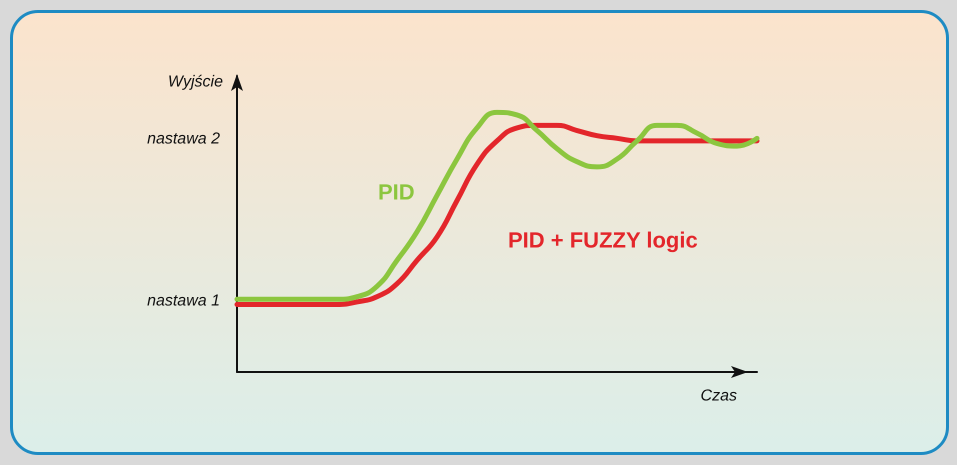 The height and width of the screenshot is (465, 957). What do you see at coordinates (183, 301) in the screenshot?
I see `text: nastawa 1` at bounding box center [183, 301].